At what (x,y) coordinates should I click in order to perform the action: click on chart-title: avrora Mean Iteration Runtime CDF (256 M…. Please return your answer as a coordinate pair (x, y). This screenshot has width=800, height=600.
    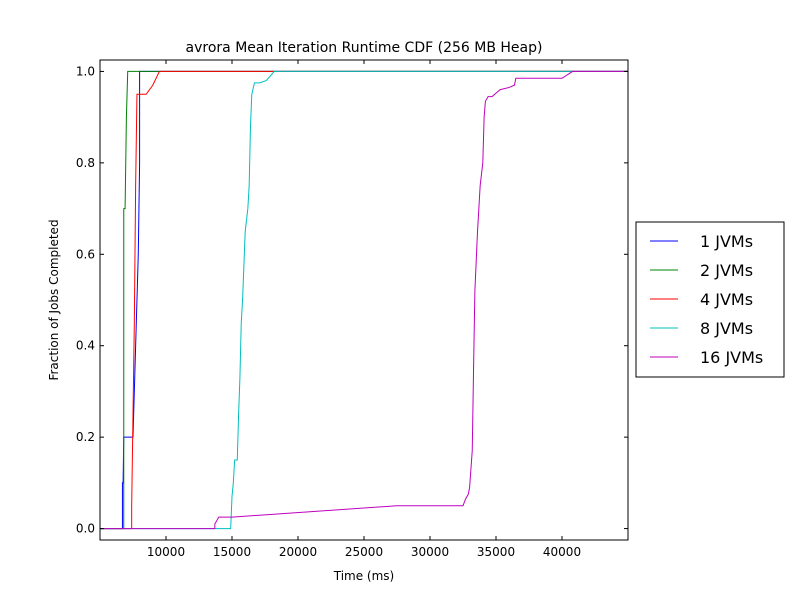
    Looking at the image, I should click on (364, 48).